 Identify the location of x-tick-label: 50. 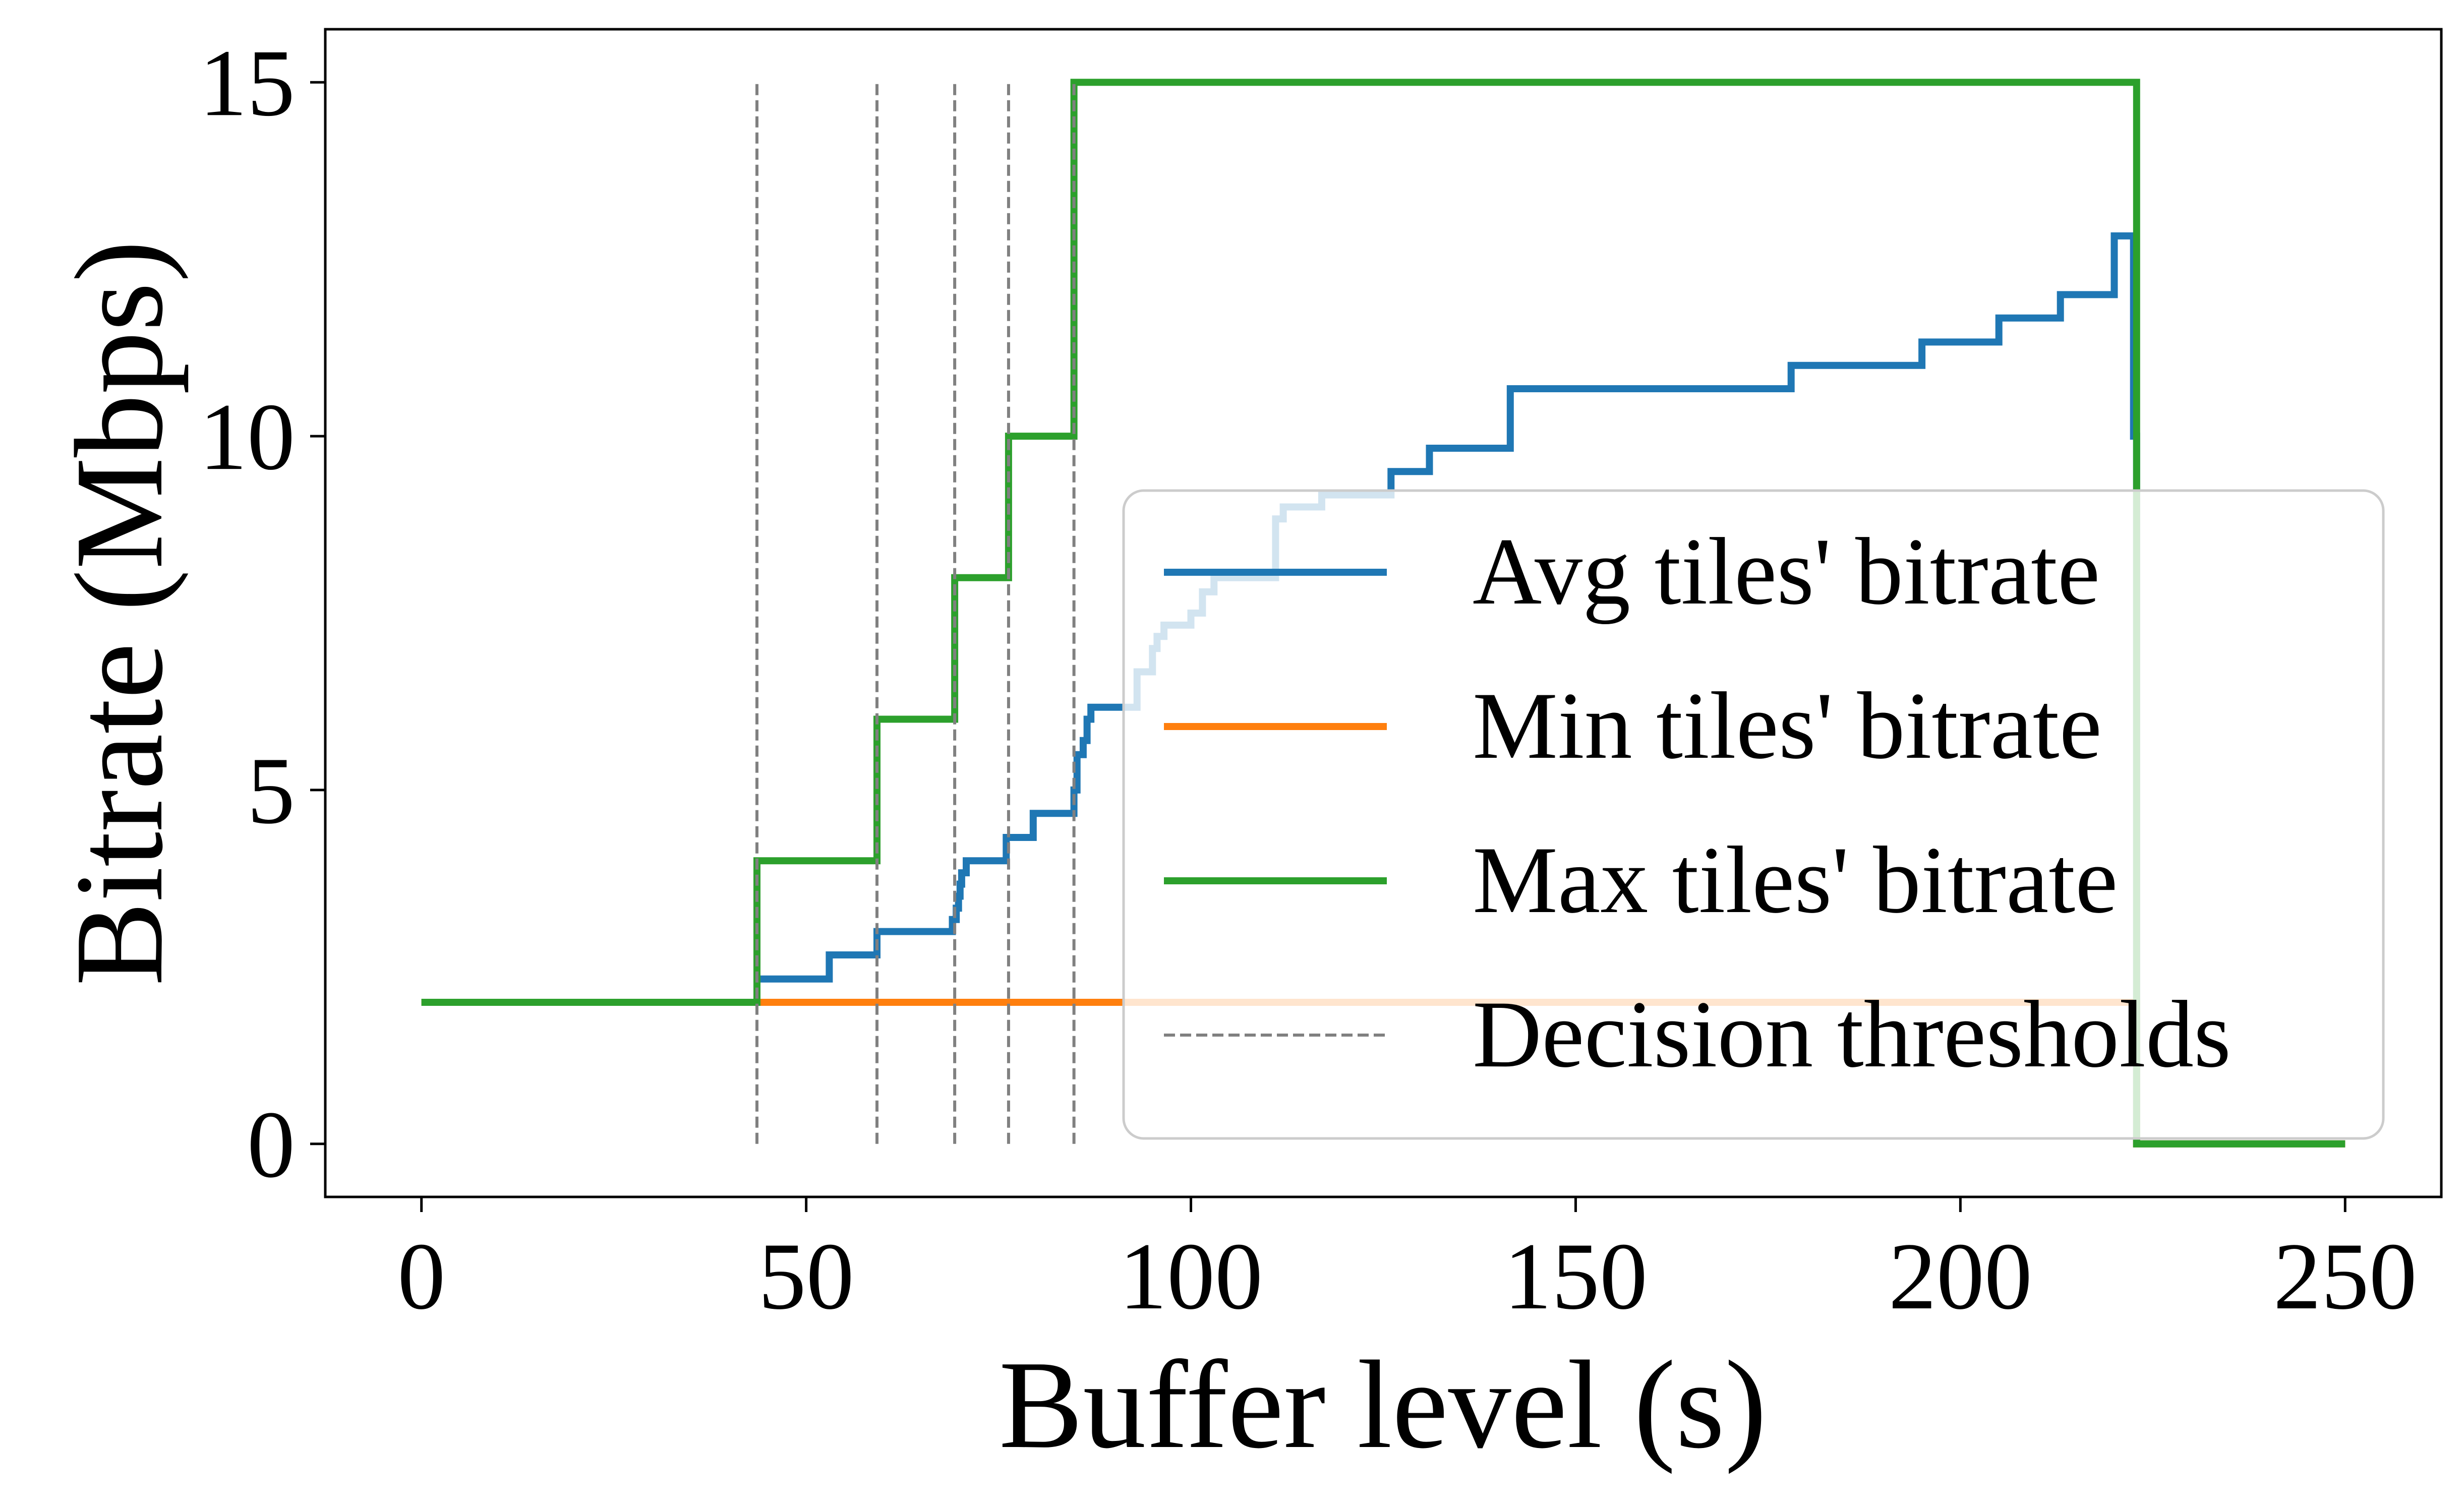
(806, 1277).